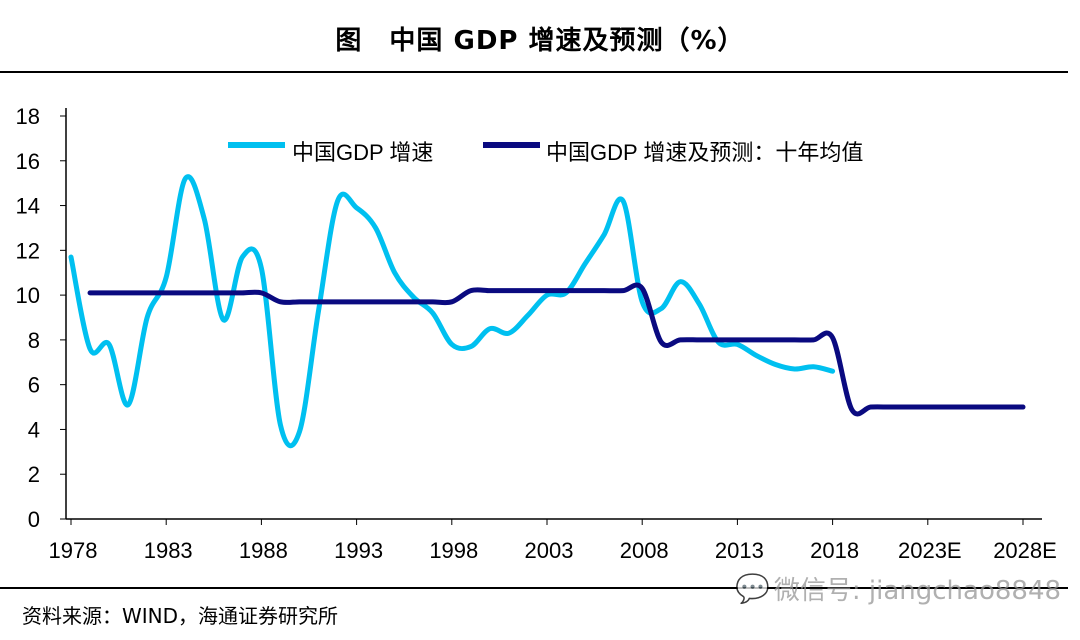 The image size is (1080, 640). I want to click on legend-label-gdp-growth: 中国GDP 增速, so click(362, 152).